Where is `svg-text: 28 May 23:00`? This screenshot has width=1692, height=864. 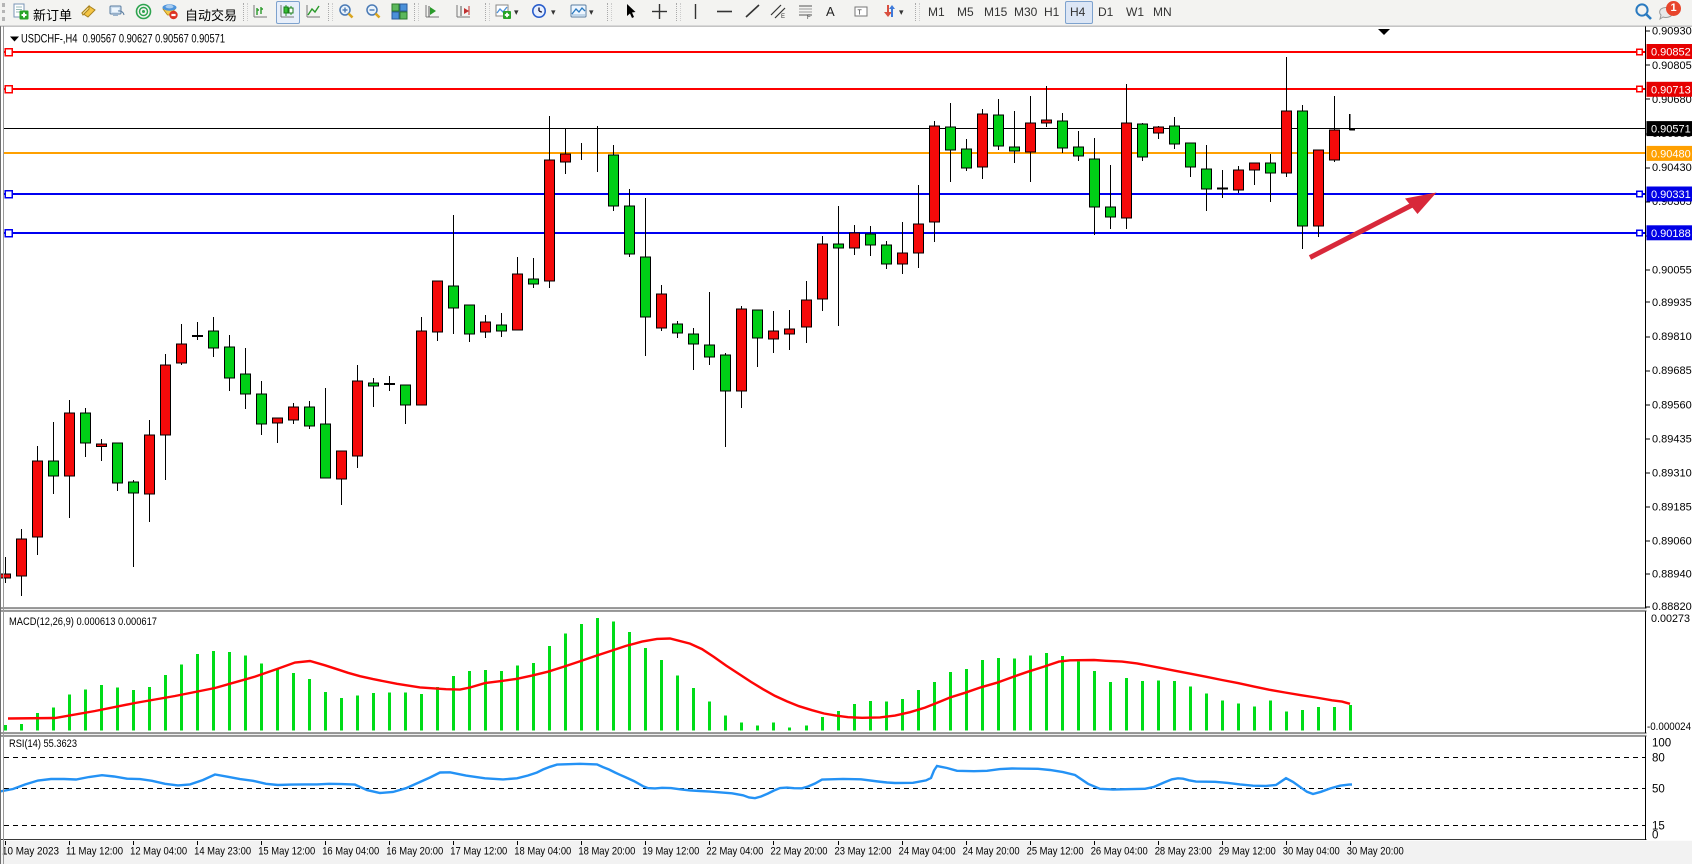
svg-text: 28 May 23:00 is located at coordinates (1183, 852).